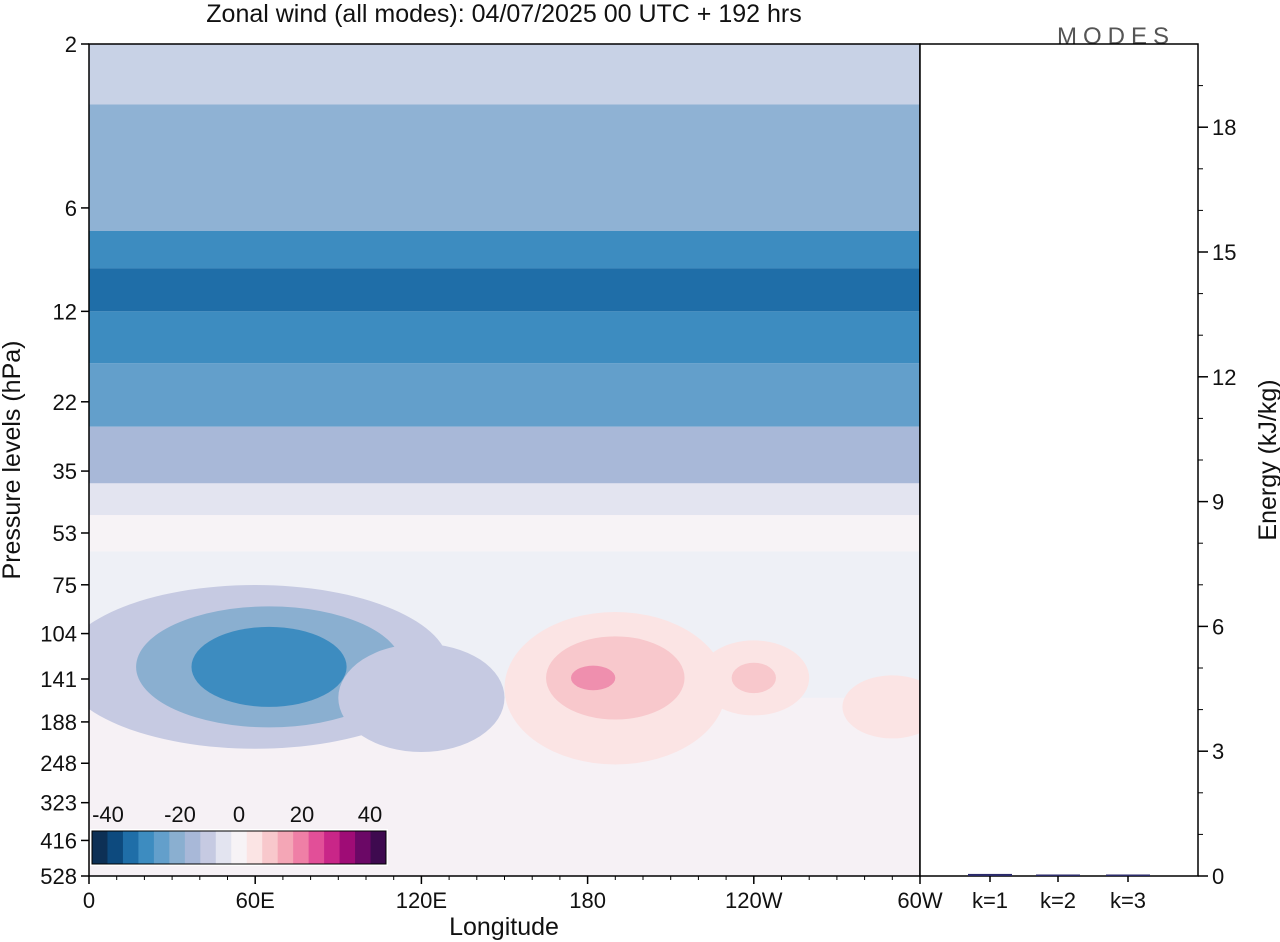 This screenshot has height=942, width=1280. I want to click on x-tick-label: 60E, so click(255, 900).